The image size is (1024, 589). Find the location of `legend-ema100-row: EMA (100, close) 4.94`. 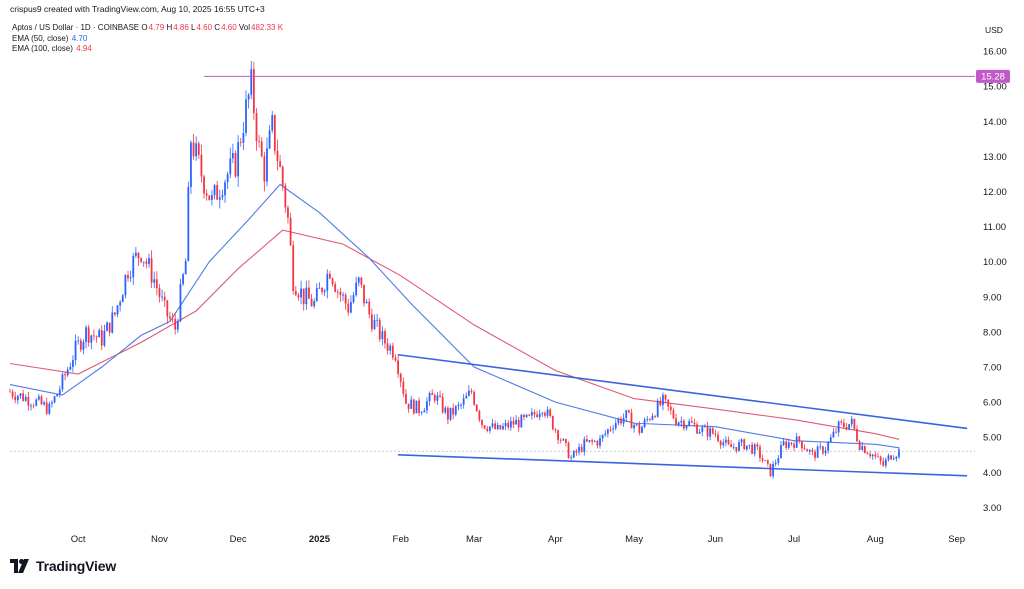

legend-ema100-row: EMA (100, close) 4.94 is located at coordinates (147, 49).